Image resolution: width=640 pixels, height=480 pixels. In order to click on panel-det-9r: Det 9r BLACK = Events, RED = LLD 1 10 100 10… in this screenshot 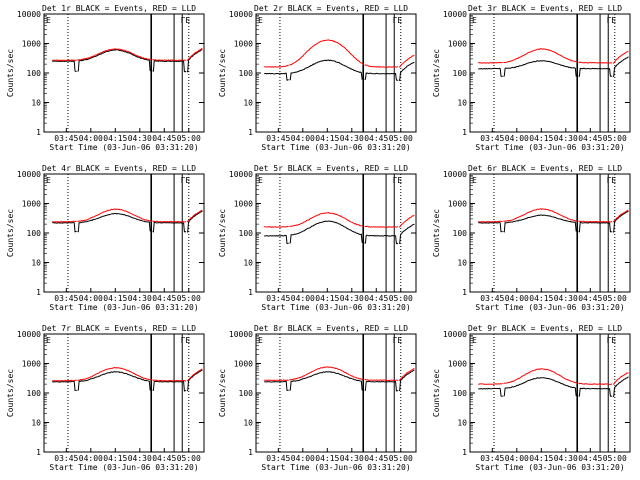, I will do `click(531, 398)`.